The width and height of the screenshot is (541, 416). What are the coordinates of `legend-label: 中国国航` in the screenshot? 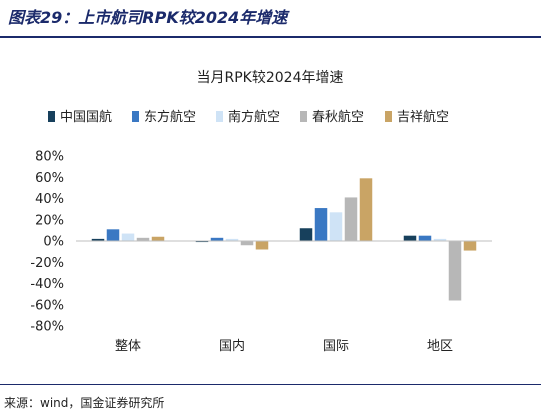 It's located at (86, 117).